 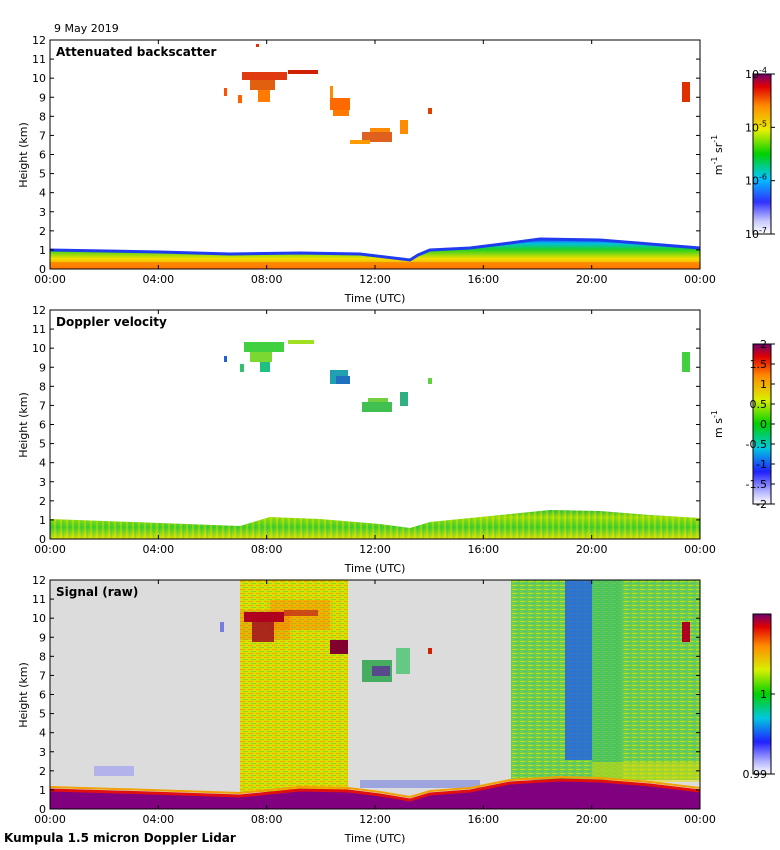 I want to click on bs-colorbar: 10⁻⁴ 10⁻⁵ 10⁻⁶ 10⁻⁷ m-1 sr-1, so click(x=742, y=153).